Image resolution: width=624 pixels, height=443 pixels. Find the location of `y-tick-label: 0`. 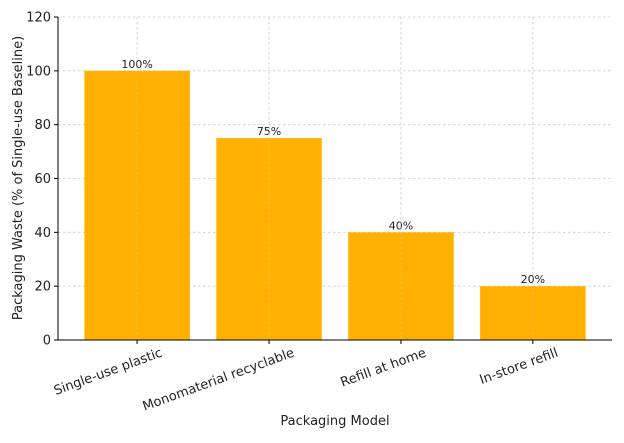

y-tick-label: 0 is located at coordinates (47, 341).